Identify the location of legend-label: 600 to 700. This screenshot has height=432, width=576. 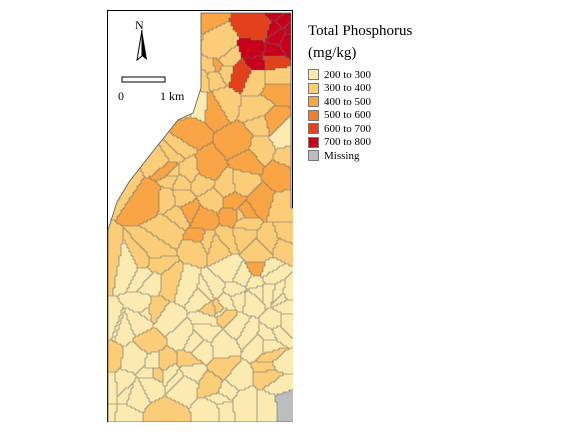
(348, 128).